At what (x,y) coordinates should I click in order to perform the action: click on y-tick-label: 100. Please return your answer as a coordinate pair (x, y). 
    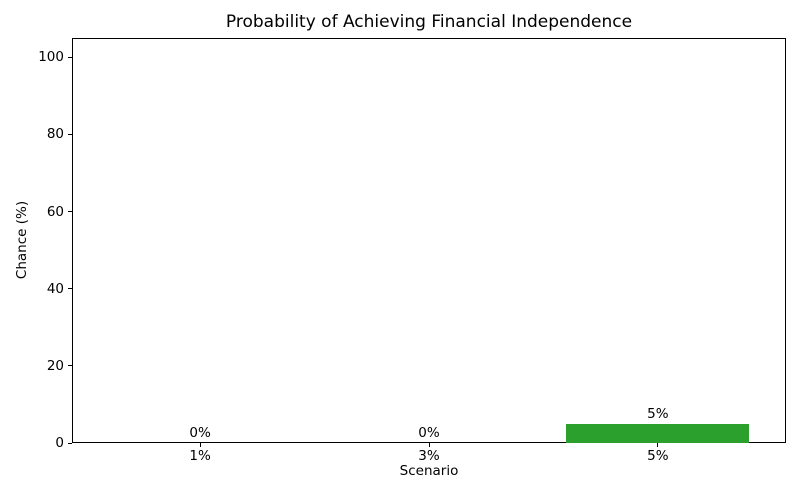
    Looking at the image, I should click on (51, 57).